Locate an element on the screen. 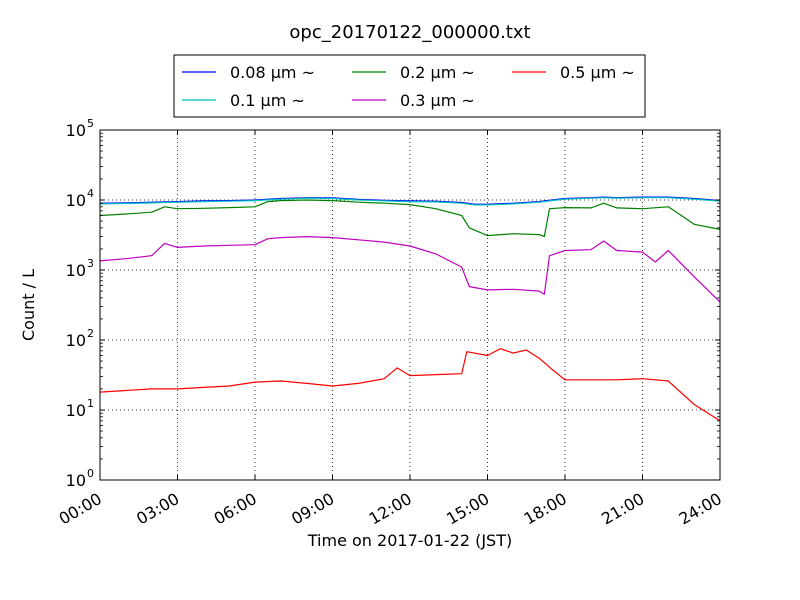 The image size is (800, 600). legend-label: 0.5 μm ~ is located at coordinates (597, 72).